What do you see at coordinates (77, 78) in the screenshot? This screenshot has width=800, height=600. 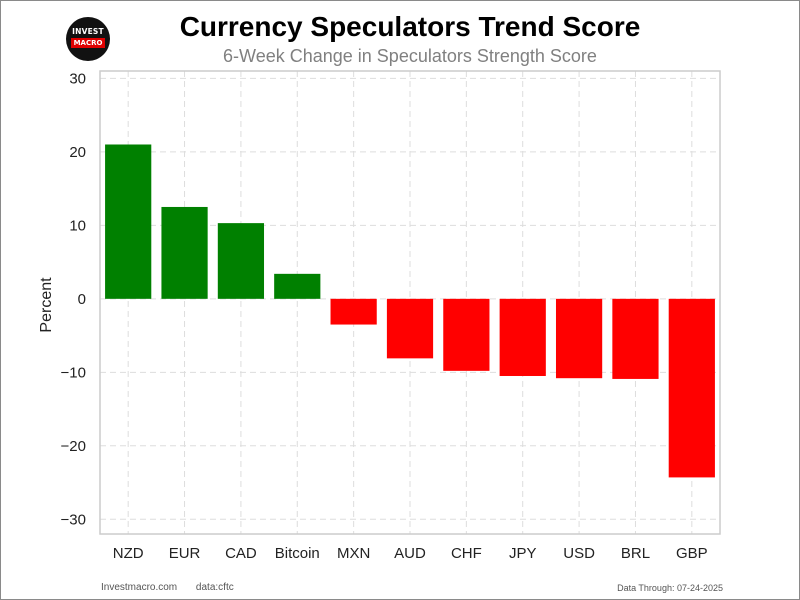 I see `y-tick-label: 30` at bounding box center [77, 78].